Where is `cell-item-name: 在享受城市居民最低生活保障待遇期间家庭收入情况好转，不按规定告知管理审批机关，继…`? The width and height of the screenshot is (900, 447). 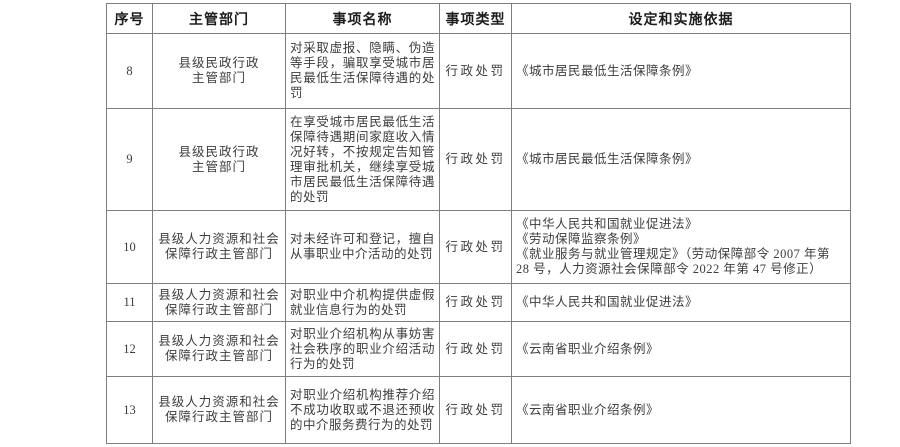 cell-item-name: 在享受城市居民最低生活保障待遇期间家庭收入情况好转，不按规定告知管理审批机关，继… is located at coordinates (362, 159).